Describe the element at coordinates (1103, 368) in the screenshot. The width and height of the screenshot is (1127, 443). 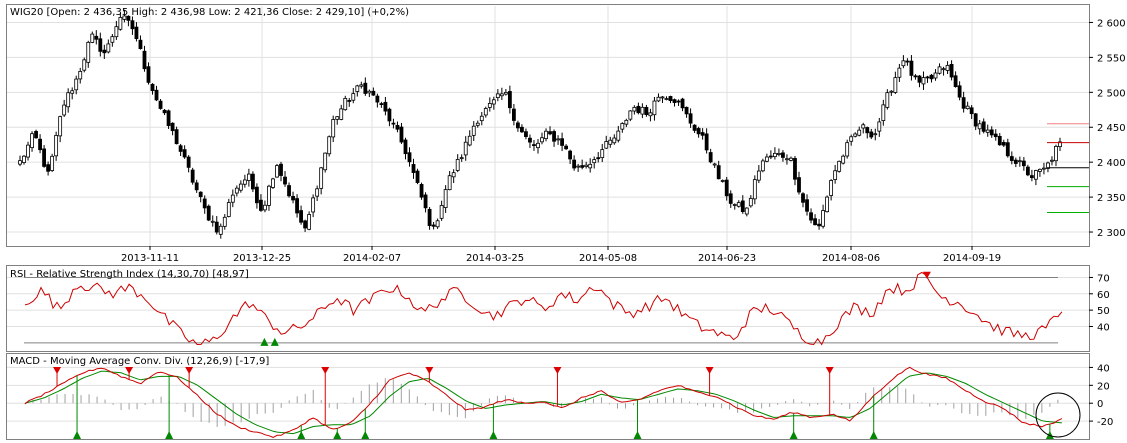
I see `macd-y-tick-label: 40` at that location.